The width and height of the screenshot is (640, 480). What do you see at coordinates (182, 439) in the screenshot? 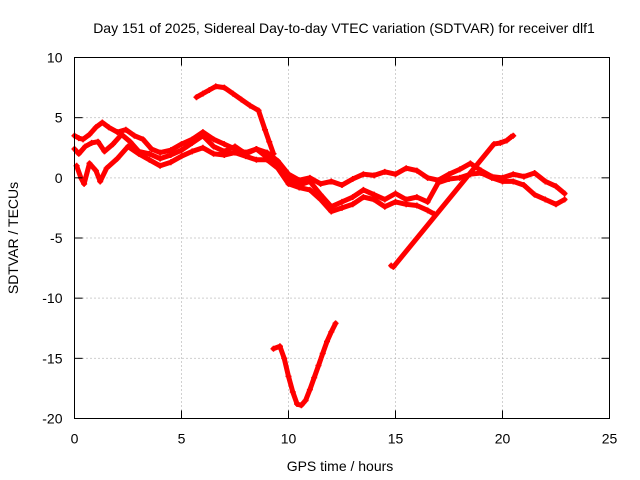
I see `x-tick-label: 5` at bounding box center [182, 439].